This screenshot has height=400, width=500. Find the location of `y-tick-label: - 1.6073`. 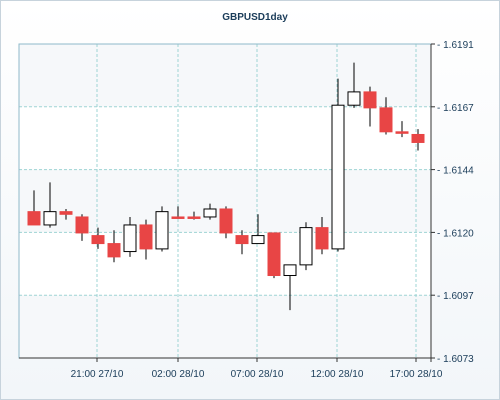

y-tick-label: - 1.6073 is located at coordinates (455, 359).